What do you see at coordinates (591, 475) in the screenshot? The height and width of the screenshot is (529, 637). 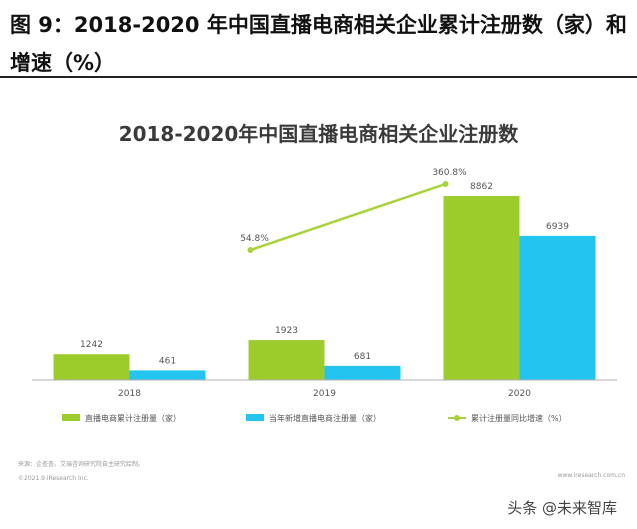 I see `site-url: www.iresearch.com.cn` at bounding box center [591, 475].